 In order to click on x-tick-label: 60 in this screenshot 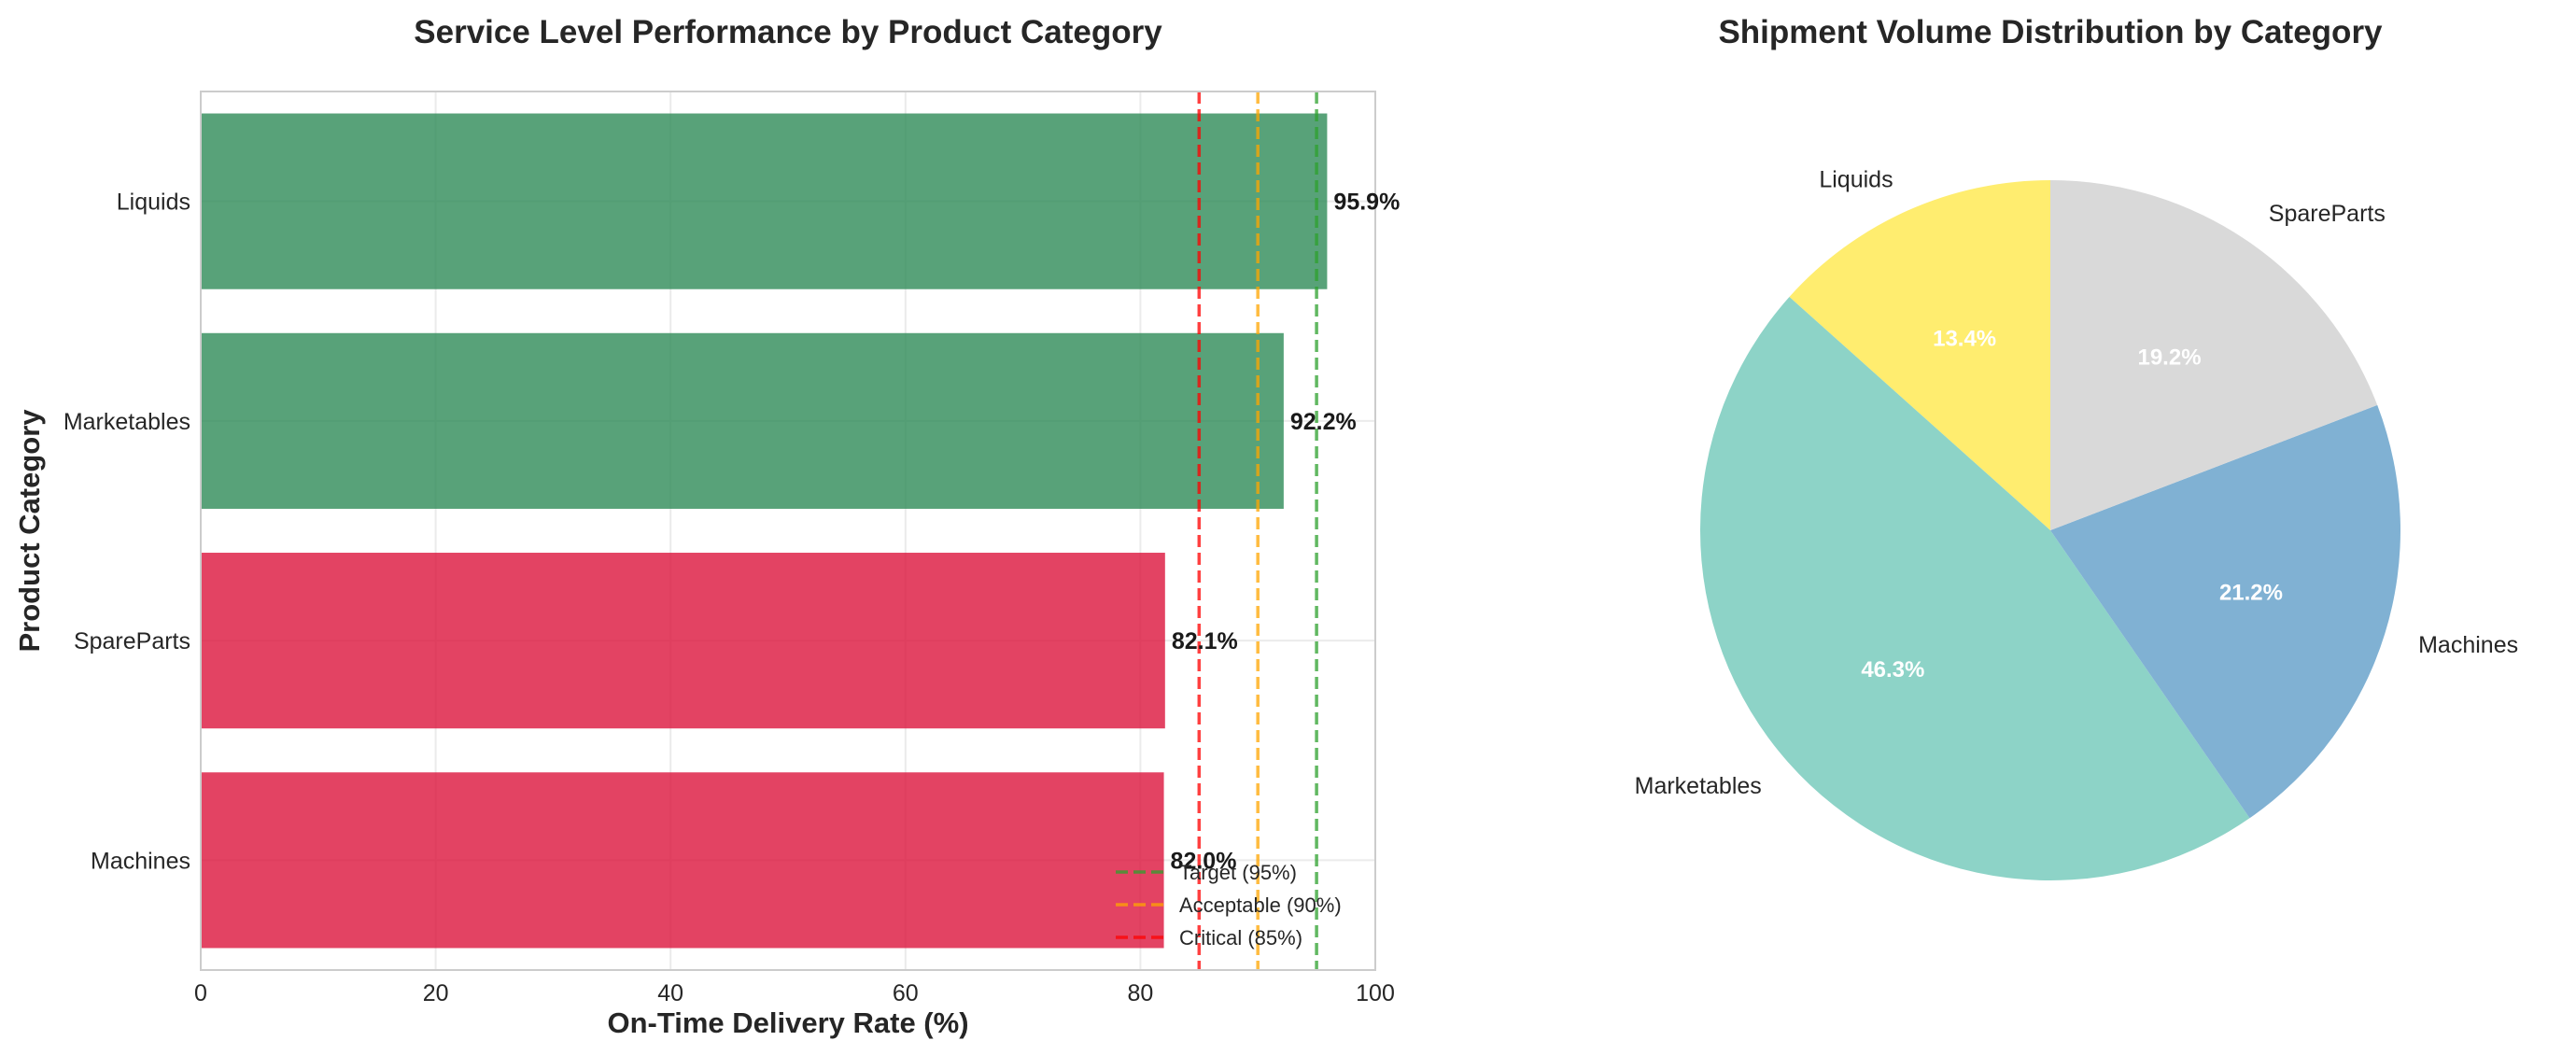, I will do `click(906, 993)`.